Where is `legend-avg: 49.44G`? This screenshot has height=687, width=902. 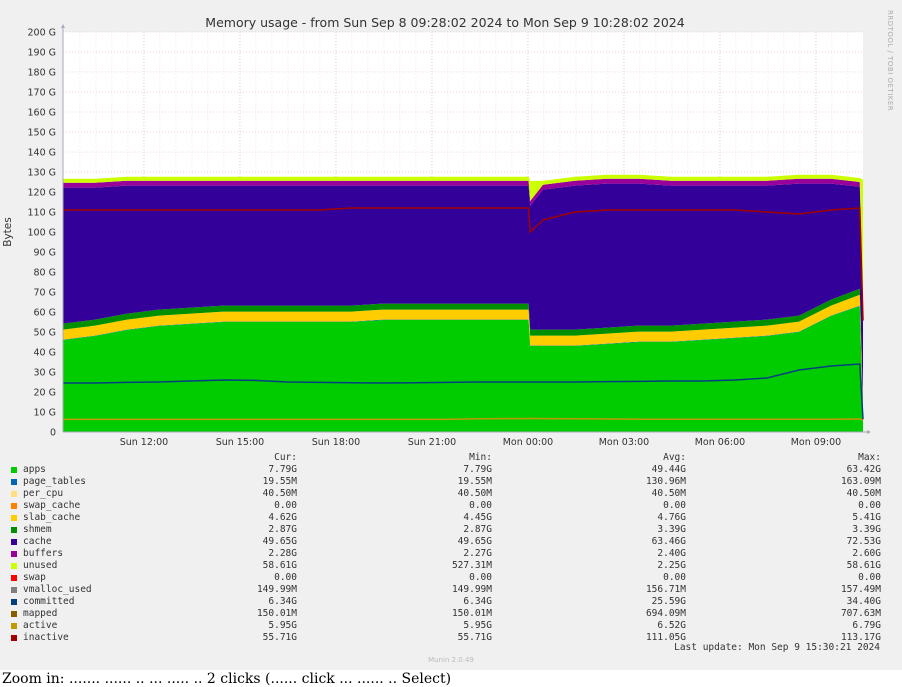 legend-avg: 49.44G is located at coordinates (668, 469).